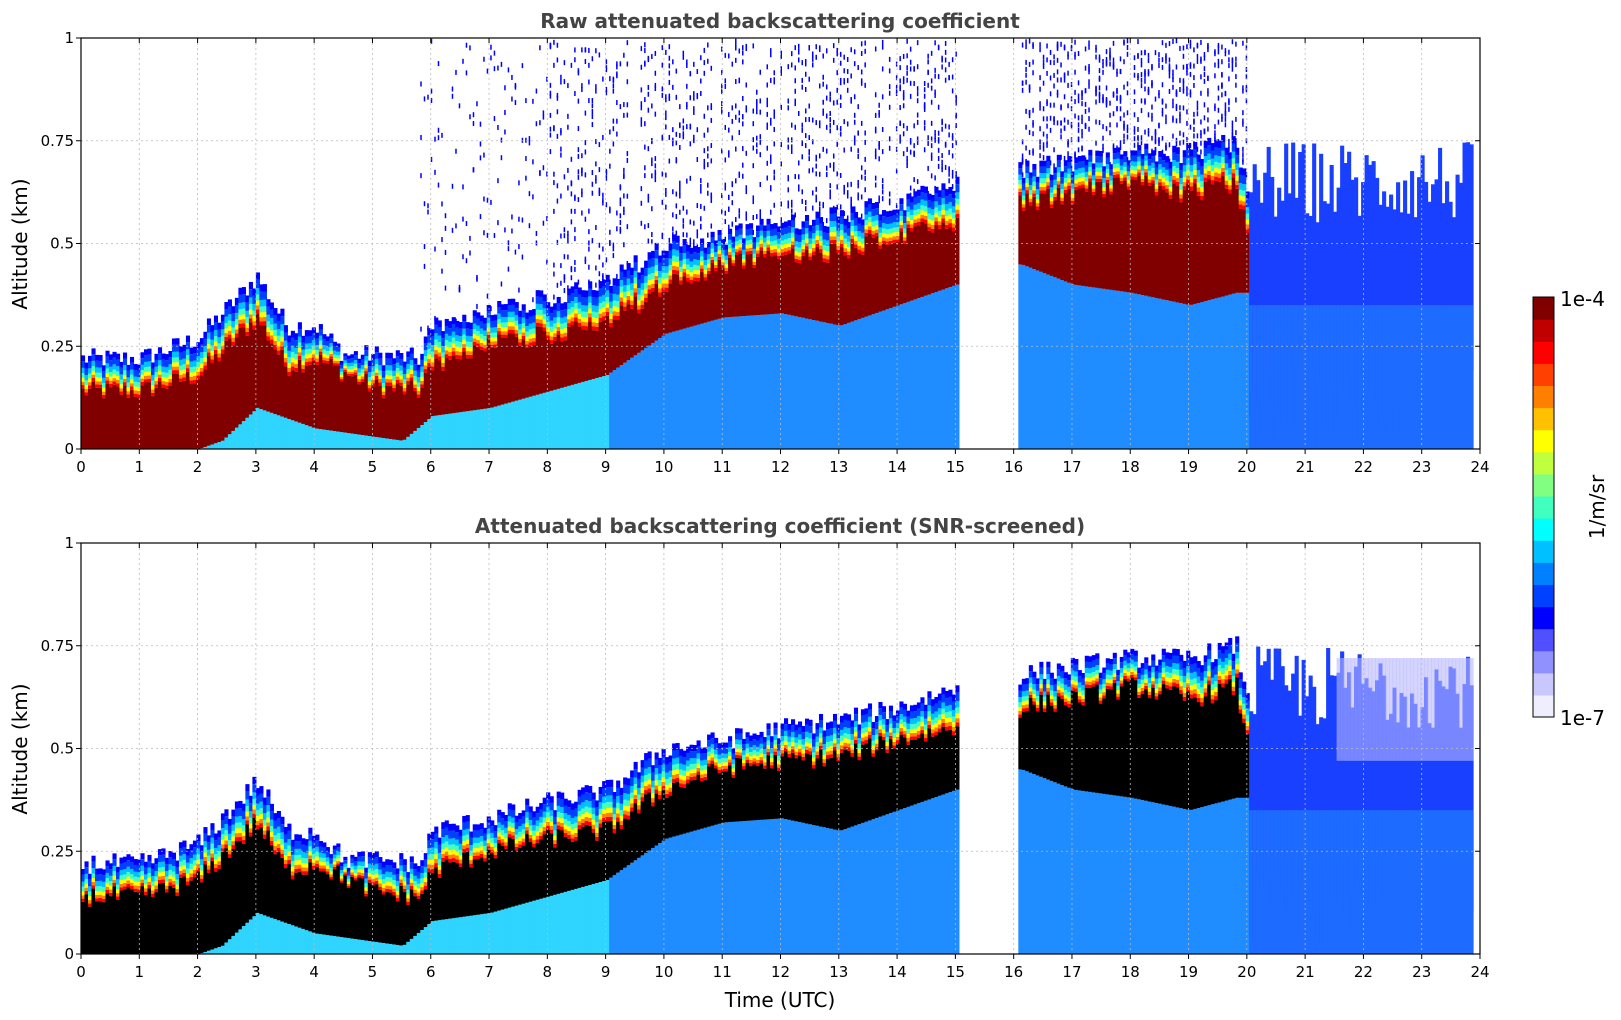  I want to click on x-tick-label: 7, so click(489, 467).